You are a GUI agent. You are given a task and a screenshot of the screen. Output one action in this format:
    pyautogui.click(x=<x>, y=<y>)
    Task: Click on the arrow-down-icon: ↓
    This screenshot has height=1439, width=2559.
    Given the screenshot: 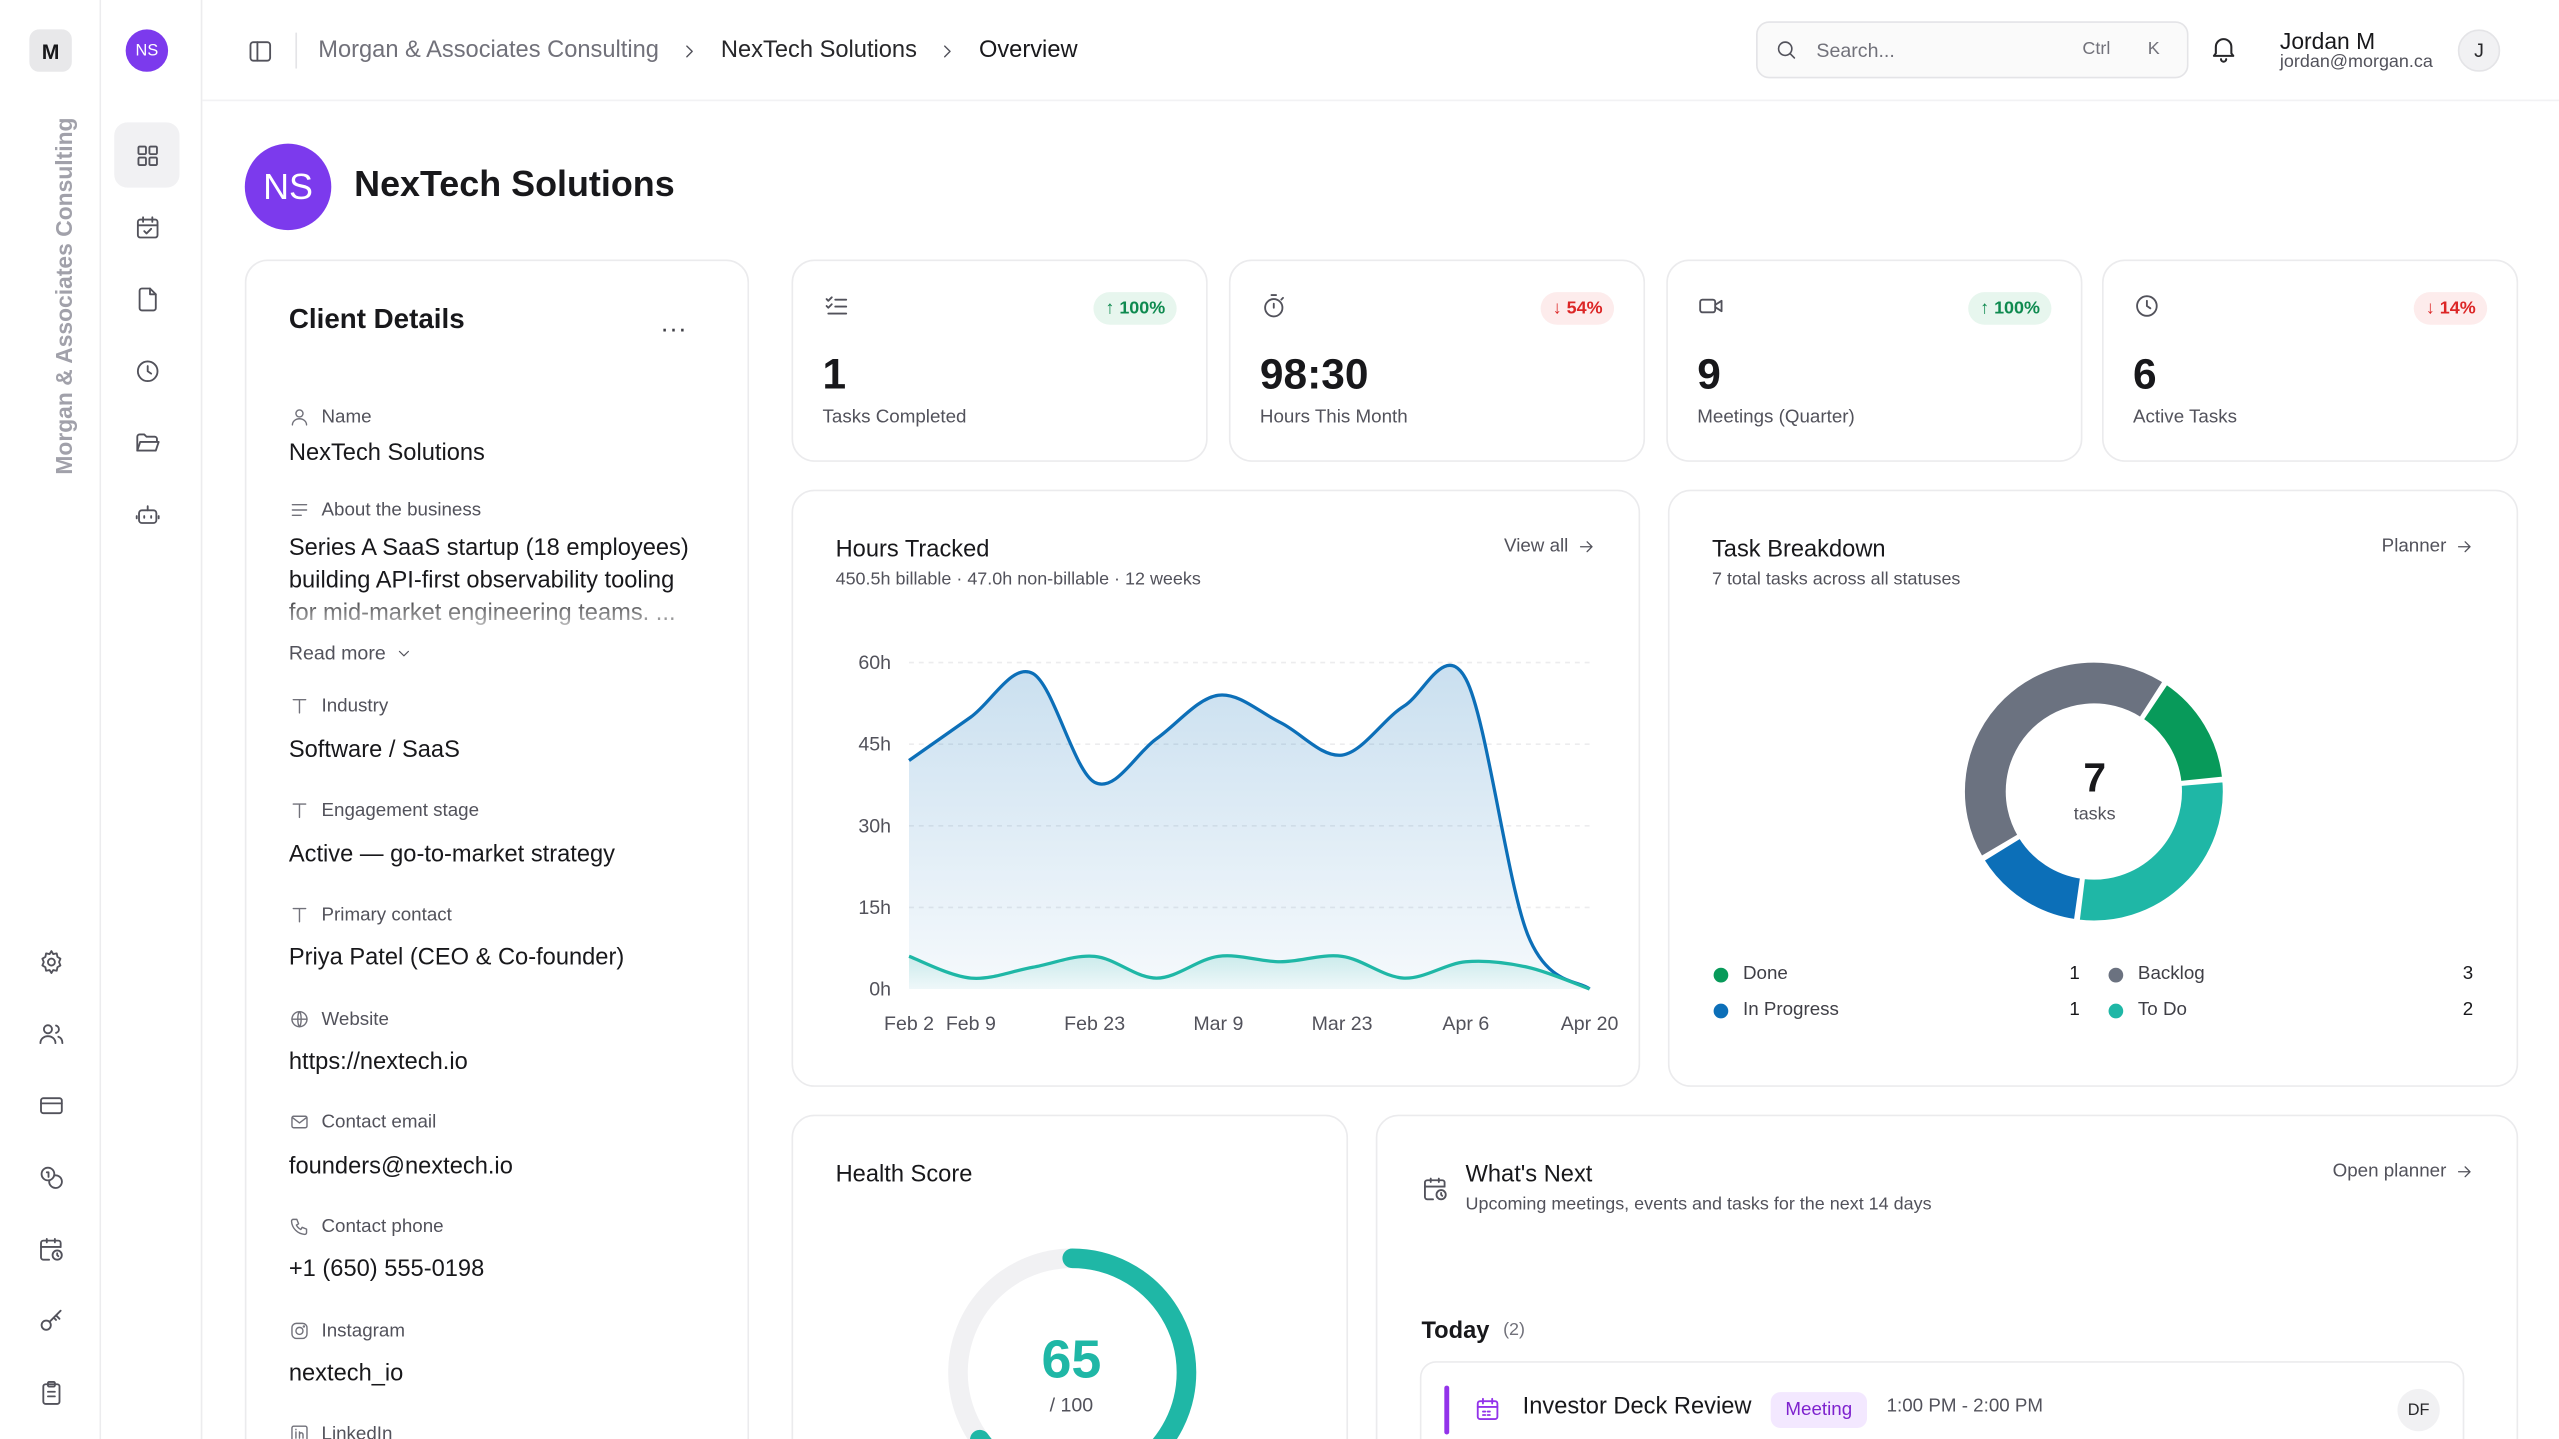 What is the action you would take?
    pyautogui.click(x=1557, y=308)
    